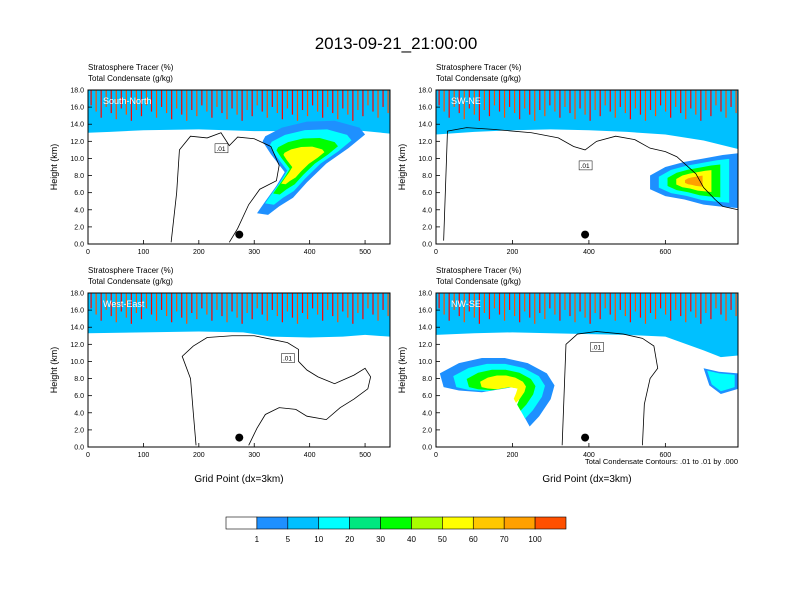 The height and width of the screenshot is (612, 792). I want to click on y-tick-label: 14.0, so click(425, 328).